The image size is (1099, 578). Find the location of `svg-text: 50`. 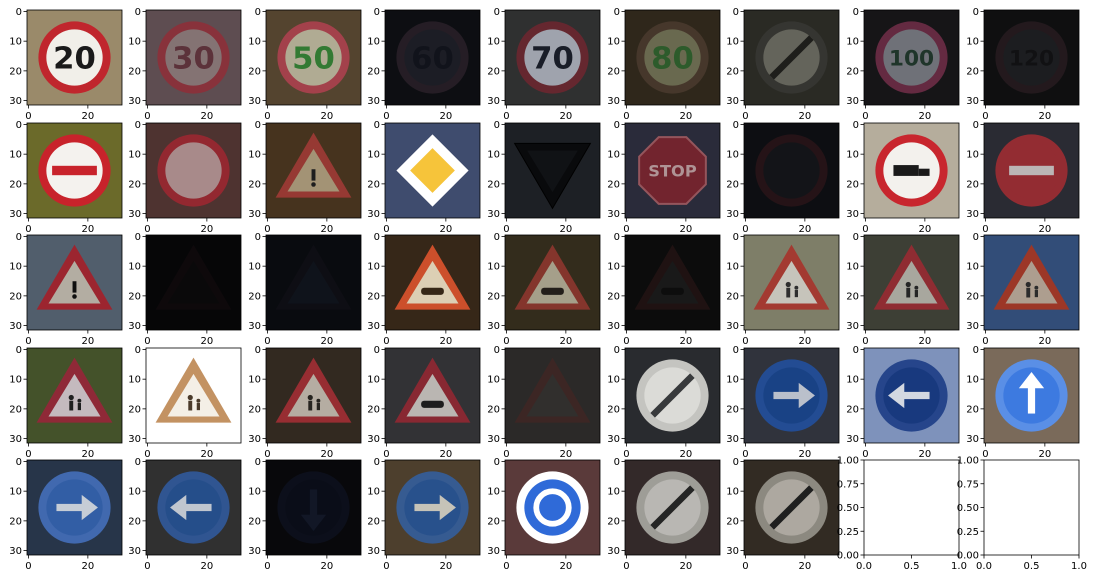

svg-text: 50 is located at coordinates (313, 59).